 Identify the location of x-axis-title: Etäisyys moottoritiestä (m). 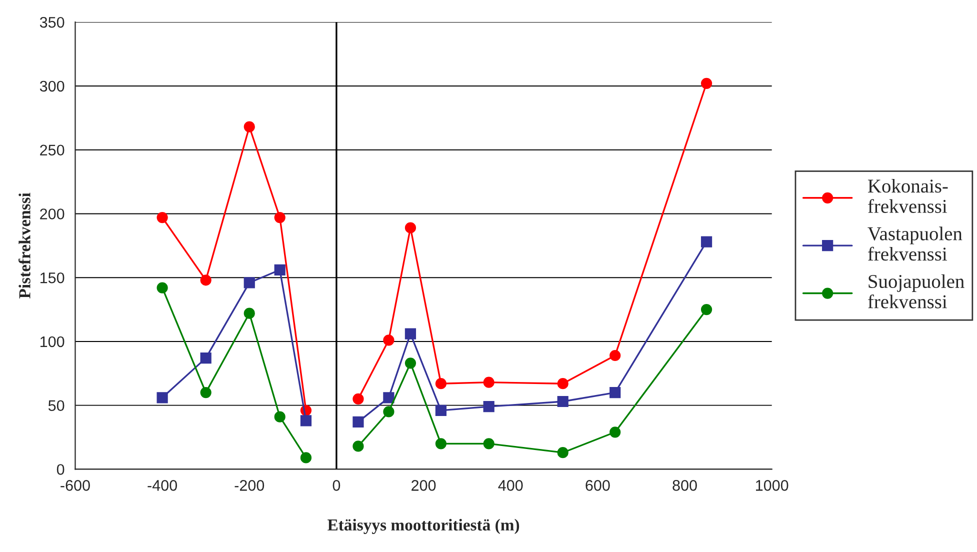
(424, 526).